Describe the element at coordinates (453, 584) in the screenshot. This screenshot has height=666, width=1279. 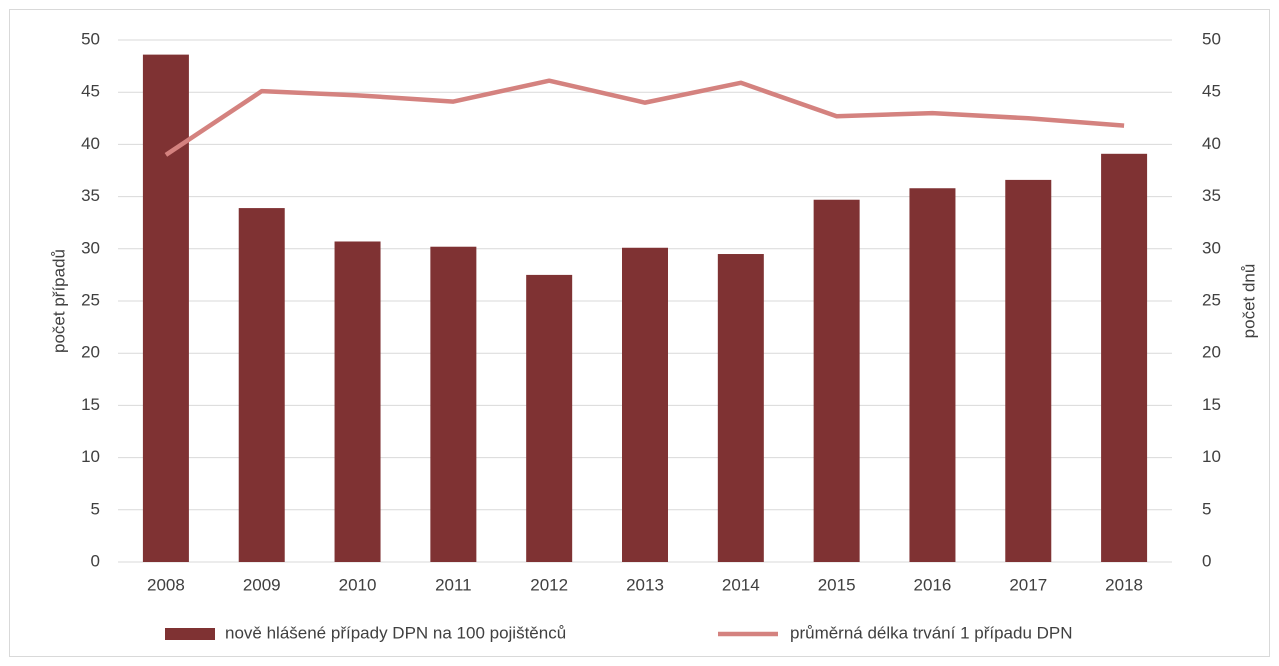
I see `x-tick-label: 2011` at that location.